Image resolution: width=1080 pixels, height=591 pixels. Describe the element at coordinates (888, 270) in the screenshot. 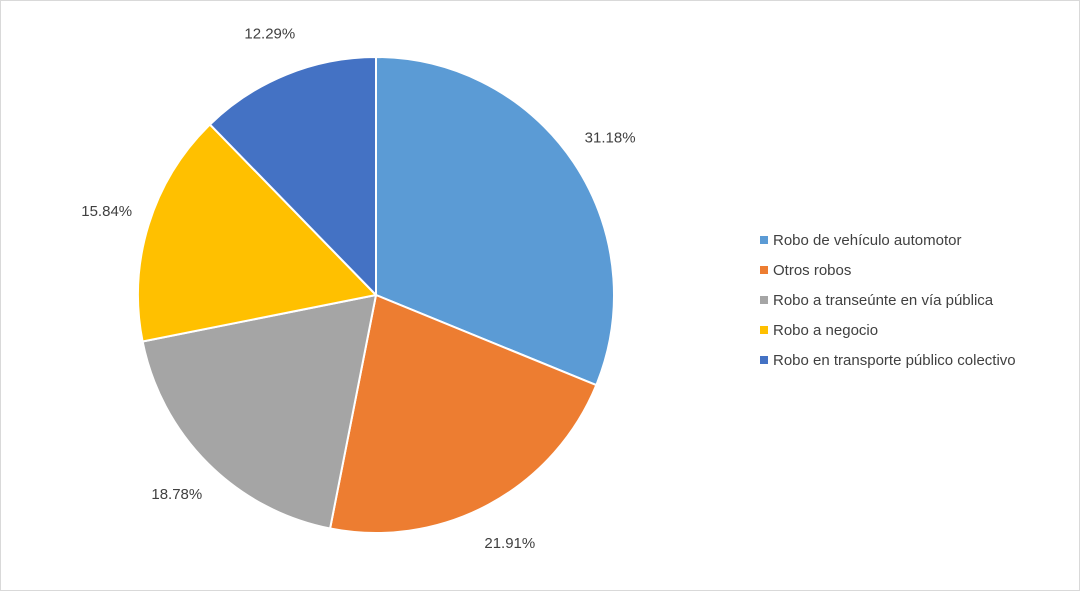

I see `legend-item: Otros robos` at that location.